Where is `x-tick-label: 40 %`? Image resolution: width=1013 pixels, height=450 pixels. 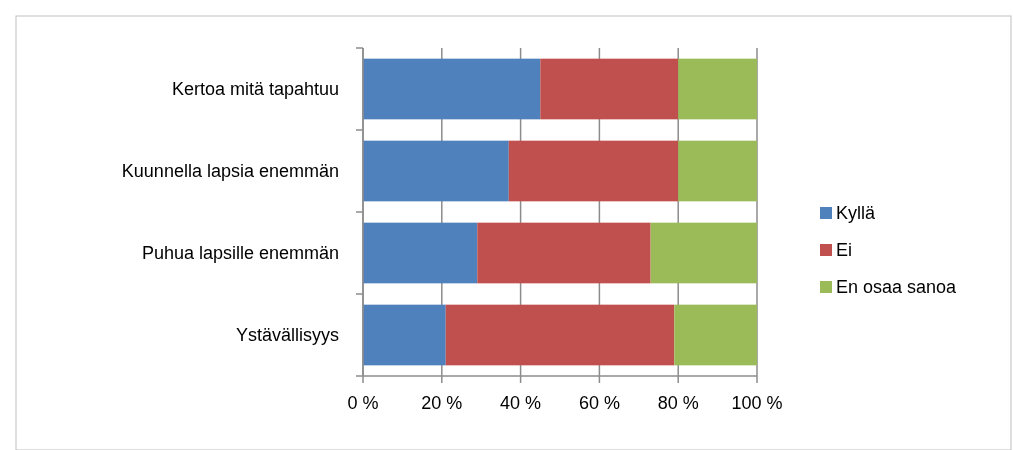
x-tick-label: 40 % is located at coordinates (521, 403).